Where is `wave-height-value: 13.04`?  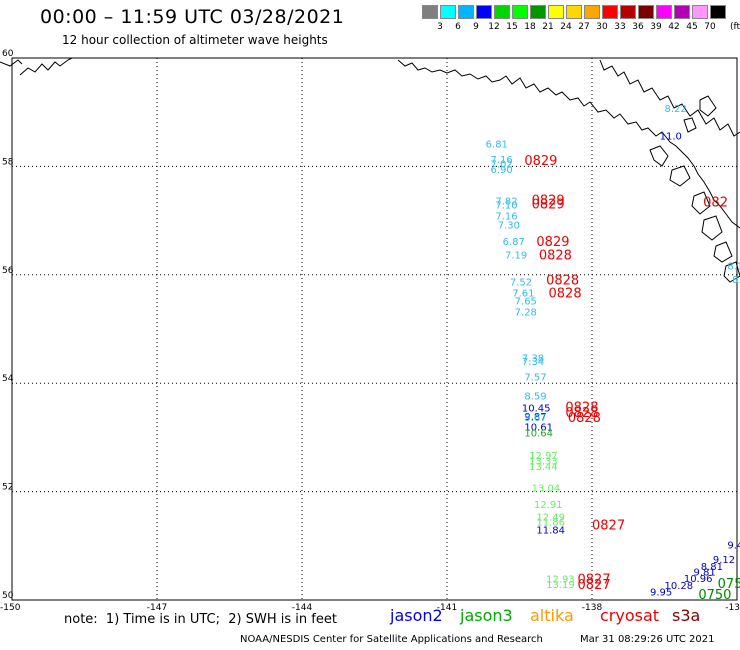 wave-height-value: 13.04 is located at coordinates (546, 489).